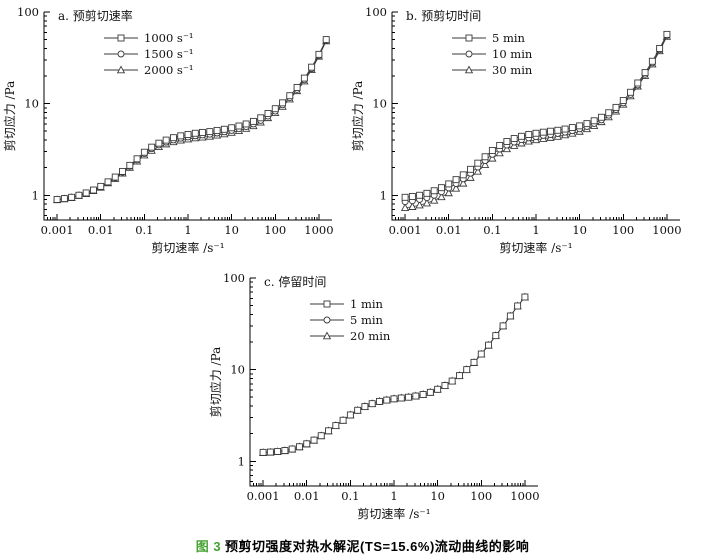 The height and width of the screenshot is (558, 725). I want to click on legend: 1 min 5 min 20 min, so click(350, 320).